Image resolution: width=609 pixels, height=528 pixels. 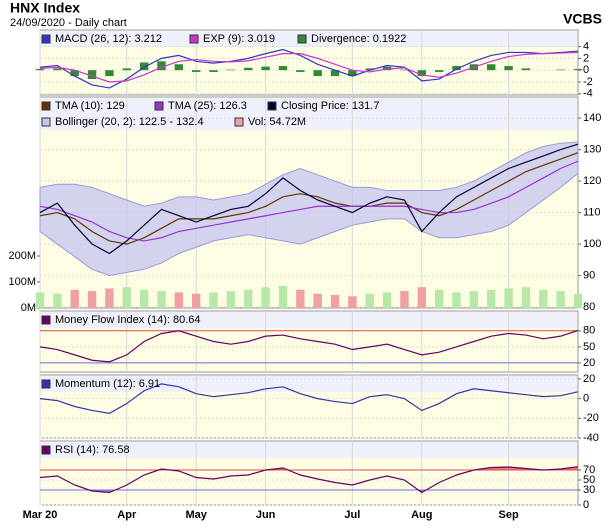 What do you see at coordinates (588, 94) in the screenshot?
I see `y-tick-label: -4` at bounding box center [588, 94].